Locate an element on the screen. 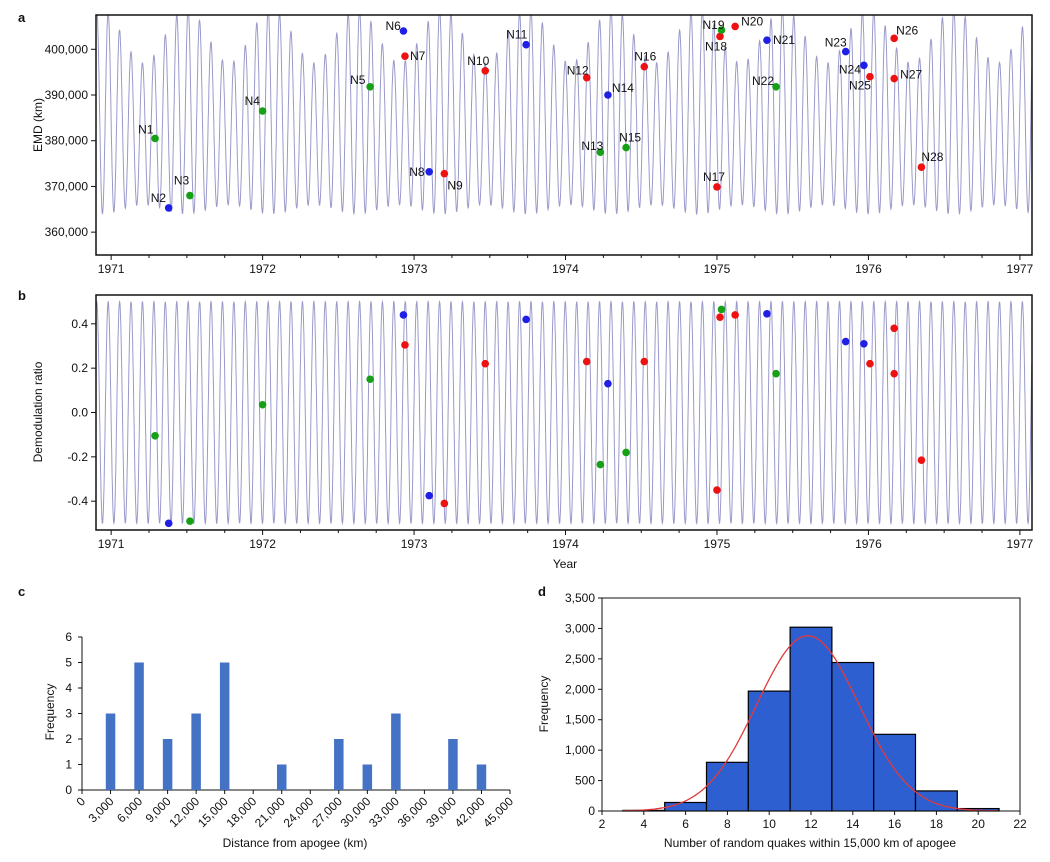  data-point-n18 is located at coordinates (720, 36).